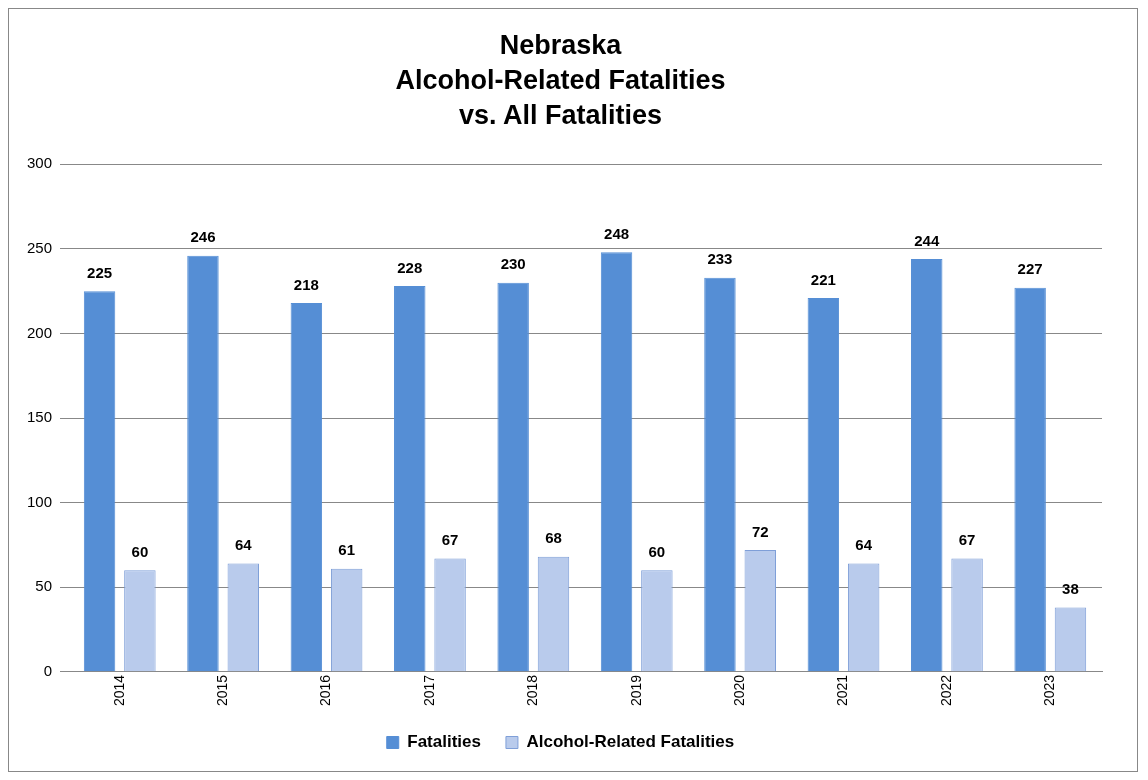 Image resolution: width=1148 pixels, height=780 pixels. I want to click on x-tick-label: 2014, so click(118, 690).